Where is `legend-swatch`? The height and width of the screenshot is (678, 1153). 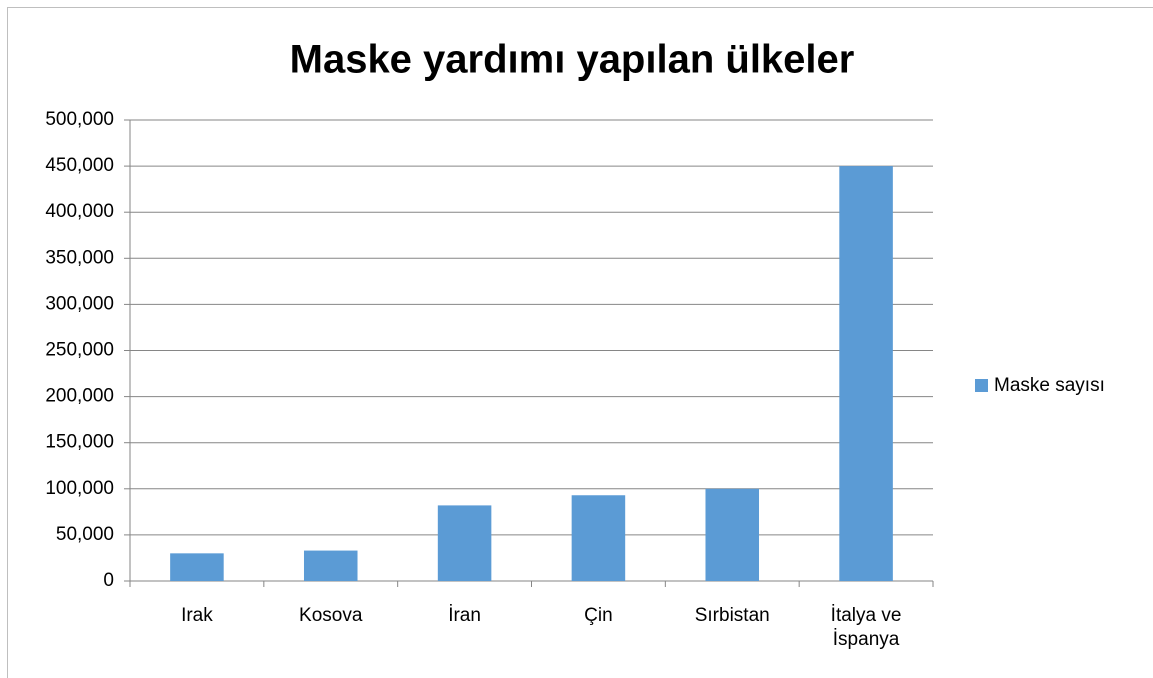 legend-swatch is located at coordinates (981, 385).